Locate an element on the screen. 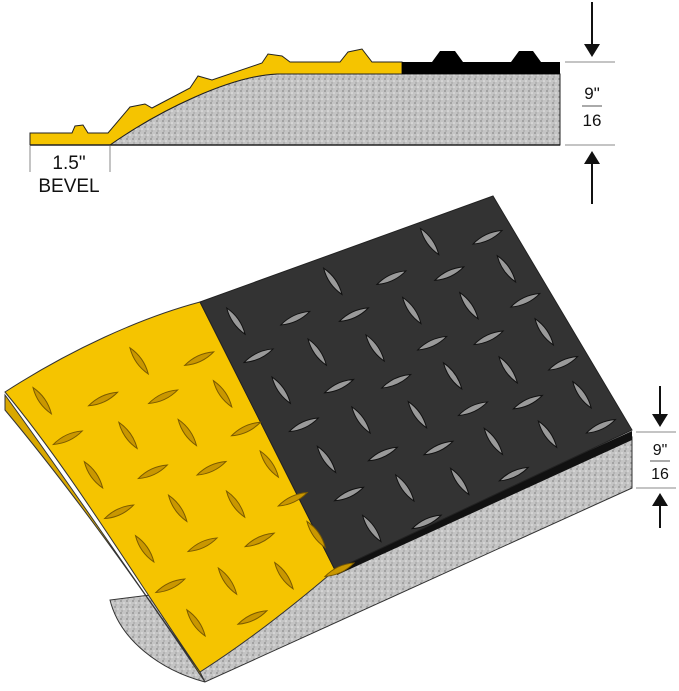 The width and height of the screenshot is (679, 691). mat-up-arrowhead-icon is located at coordinates (660, 499).